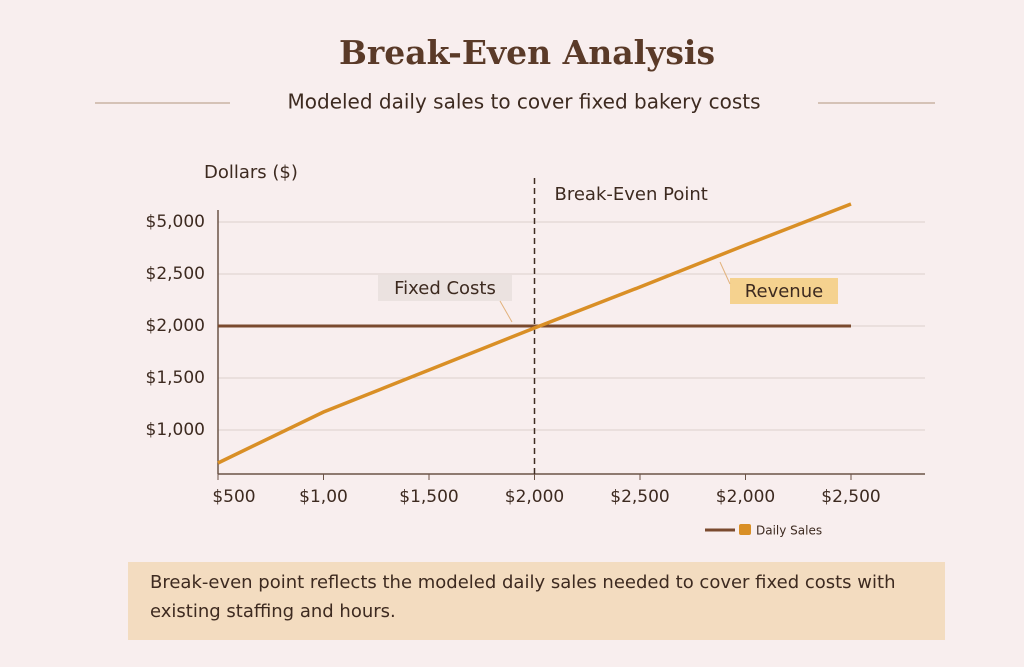 This screenshot has width=1024, height=667. Describe the element at coordinates (527, 52) in the screenshot. I see `chart-title: Break-Even Analysis` at that location.